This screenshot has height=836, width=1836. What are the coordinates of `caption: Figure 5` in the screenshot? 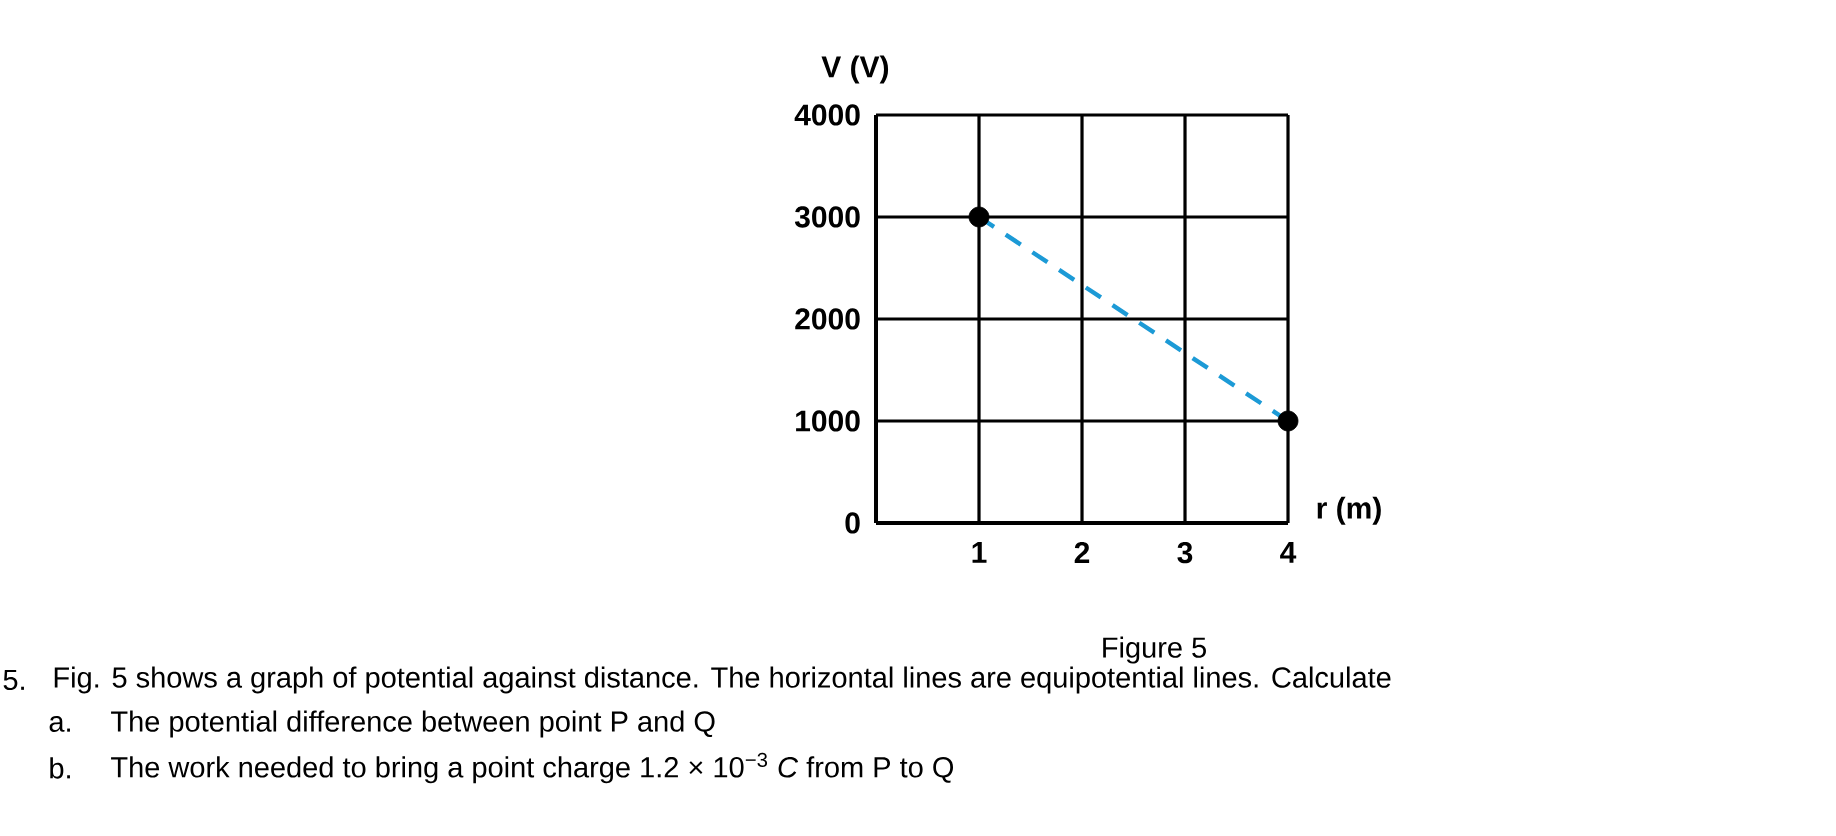 It's located at (1154, 650).